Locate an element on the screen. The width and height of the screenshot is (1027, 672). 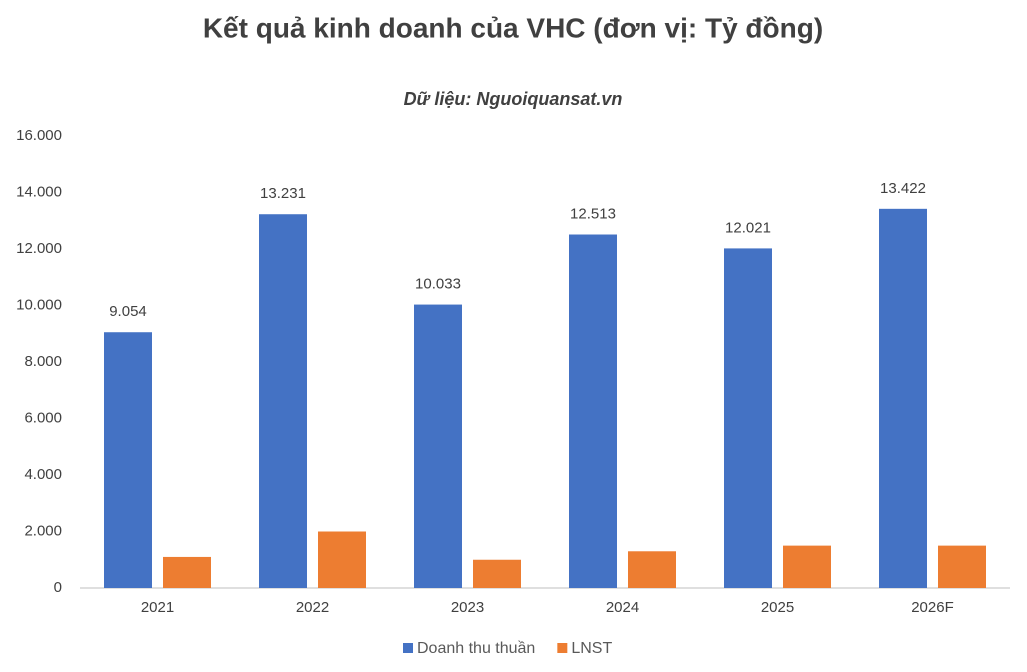
legend-label: Doanh thu thuần is located at coordinates (476, 648).